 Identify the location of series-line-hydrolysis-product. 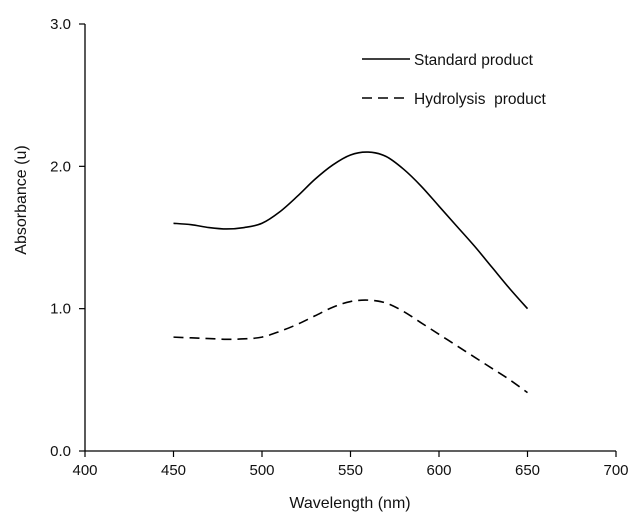
(350, 346).